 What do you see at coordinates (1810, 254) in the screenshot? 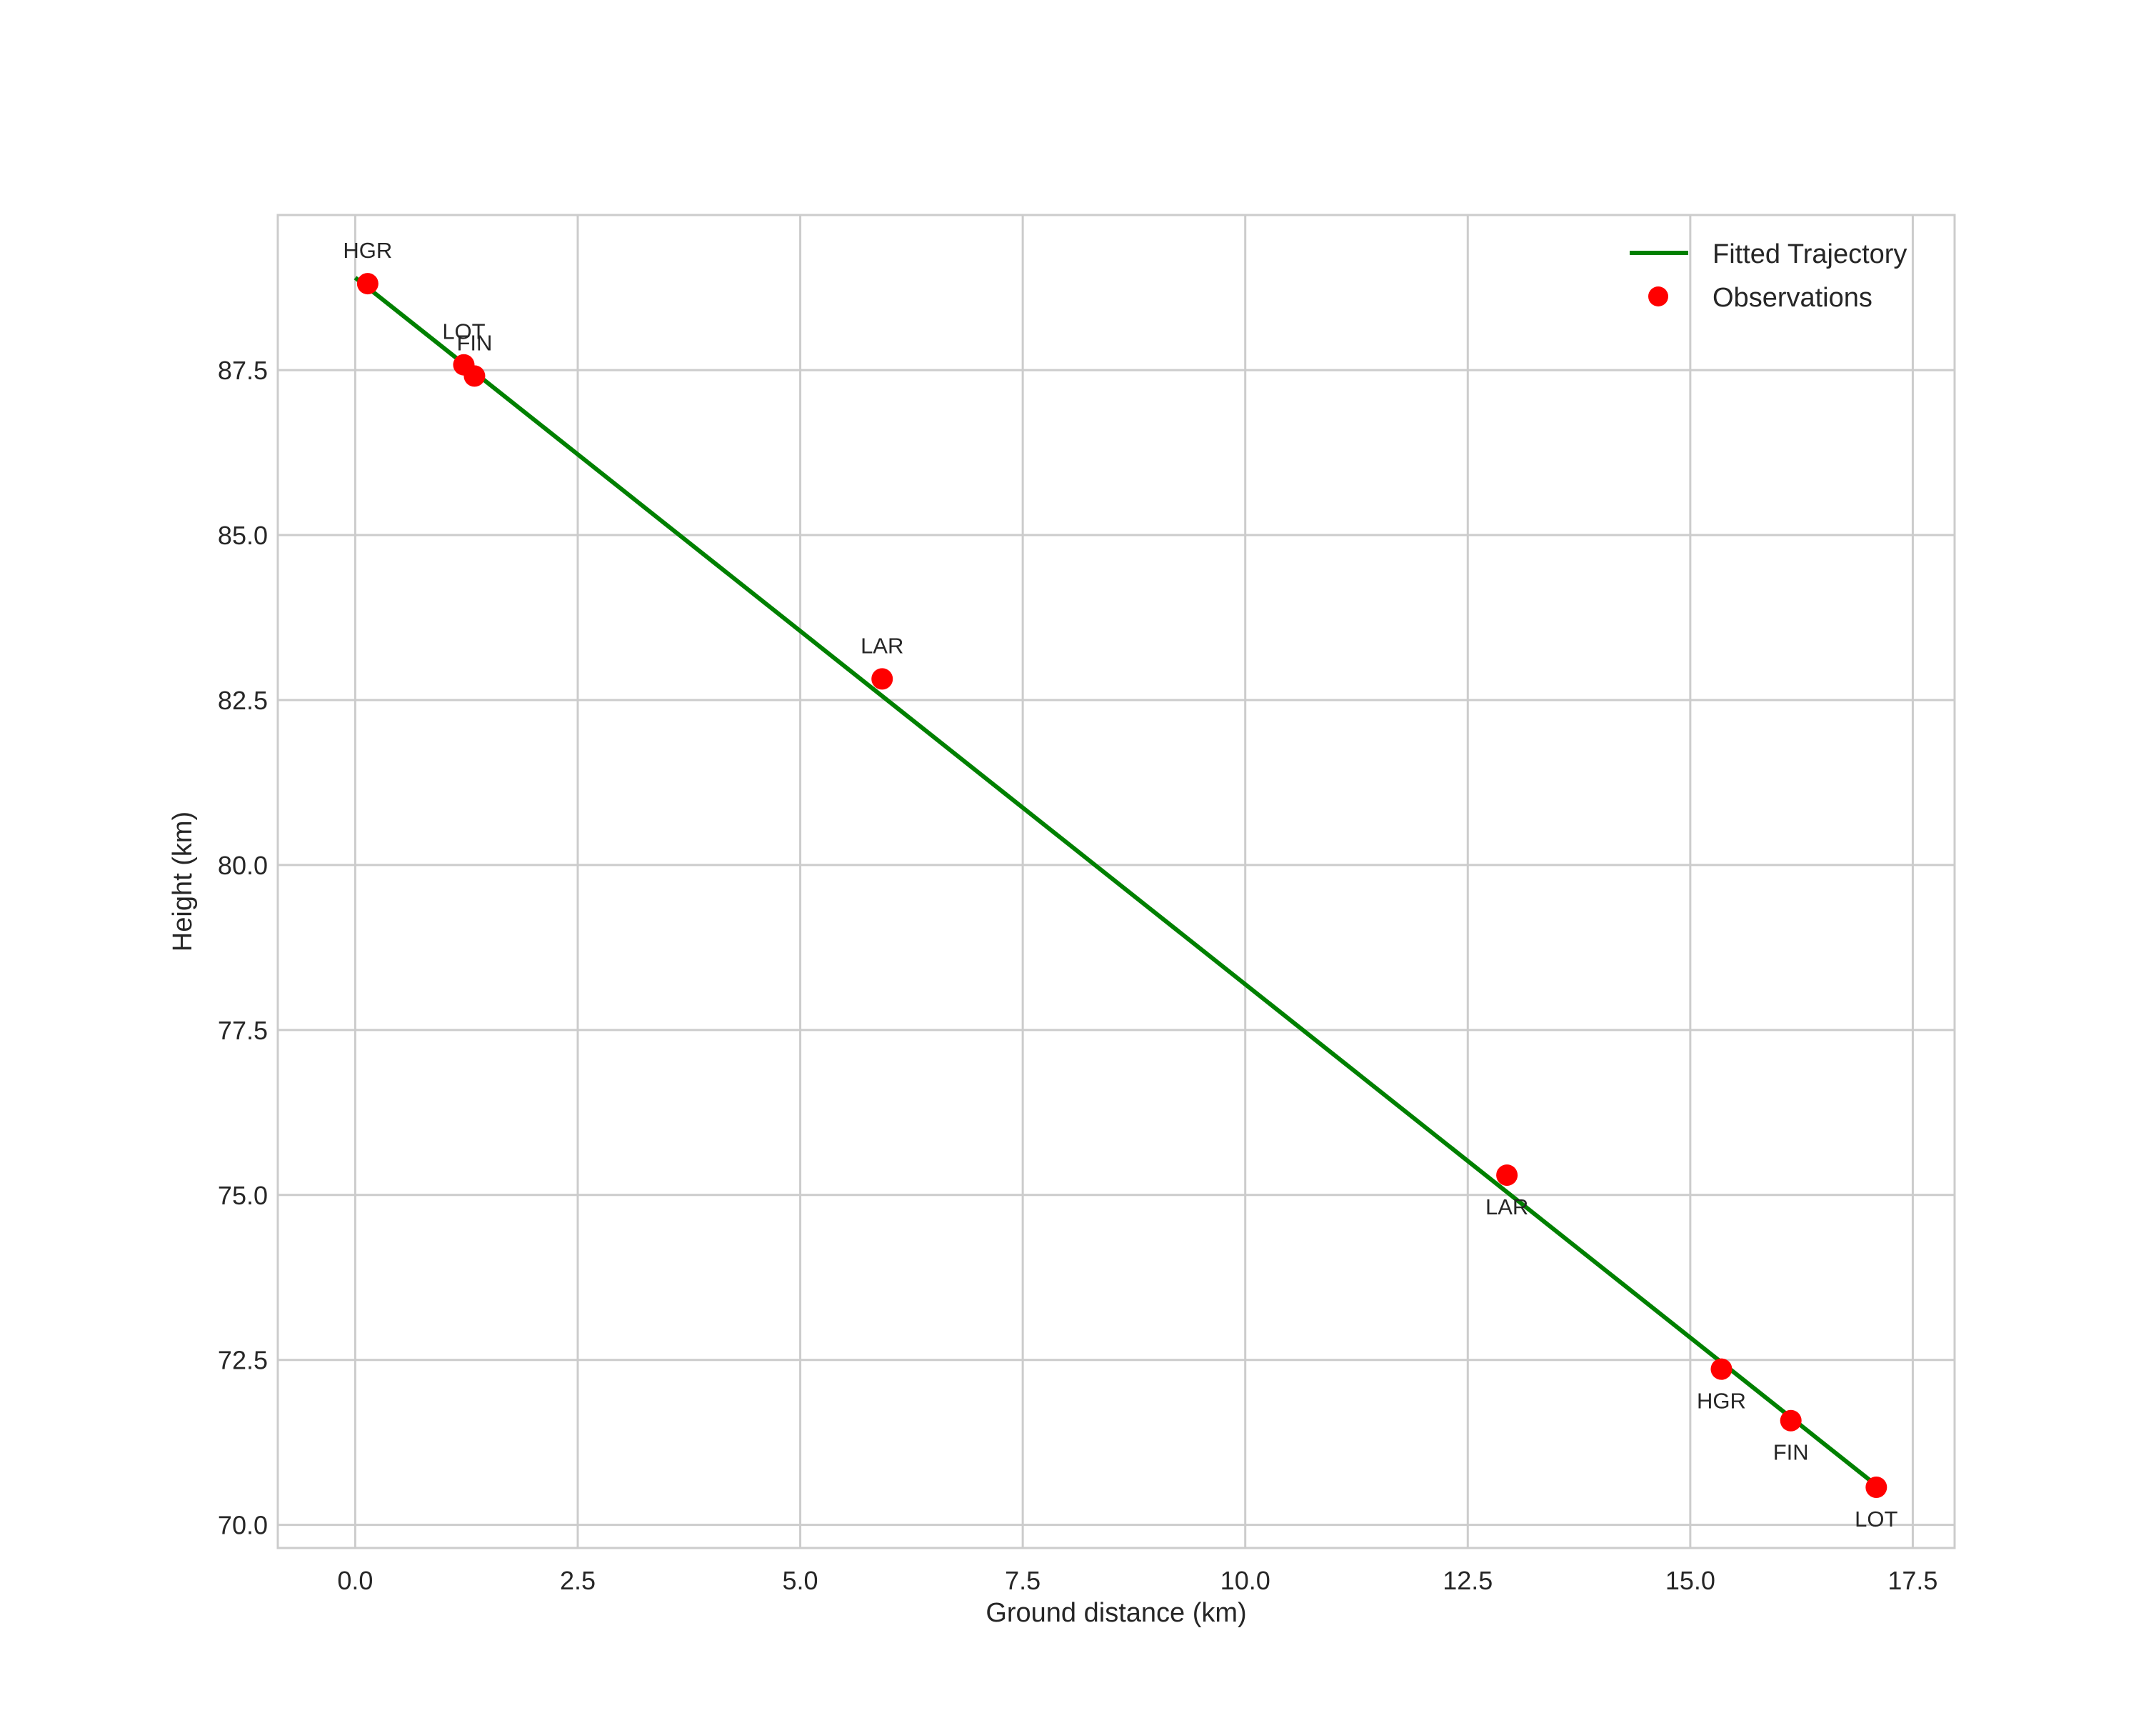
I see `legend-label-fitted-trajectory: Fitted Trajectory` at bounding box center [1810, 254].